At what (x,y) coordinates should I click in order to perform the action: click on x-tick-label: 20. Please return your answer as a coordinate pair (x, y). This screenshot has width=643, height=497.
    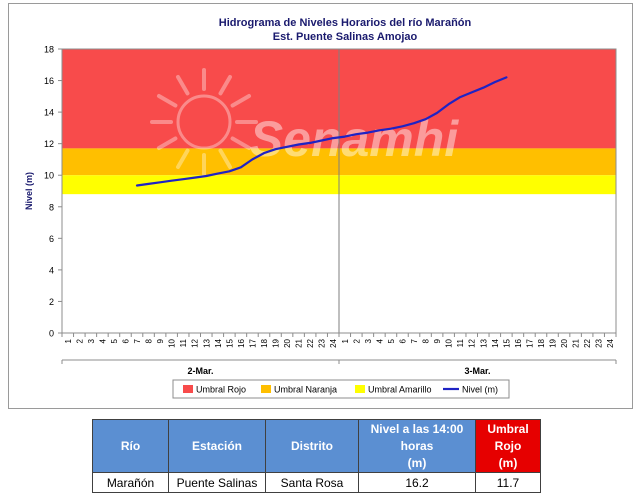
    Looking at the image, I should click on (287, 342).